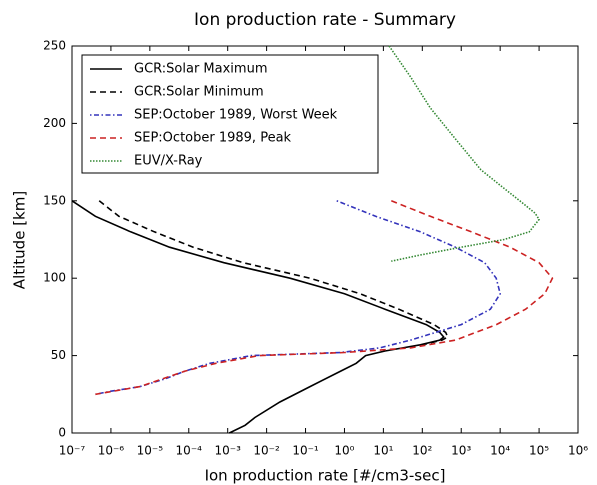  What do you see at coordinates (236, 115) in the screenshot?
I see `legend-label: SEP:October 1989, Worst Week` at bounding box center [236, 115].